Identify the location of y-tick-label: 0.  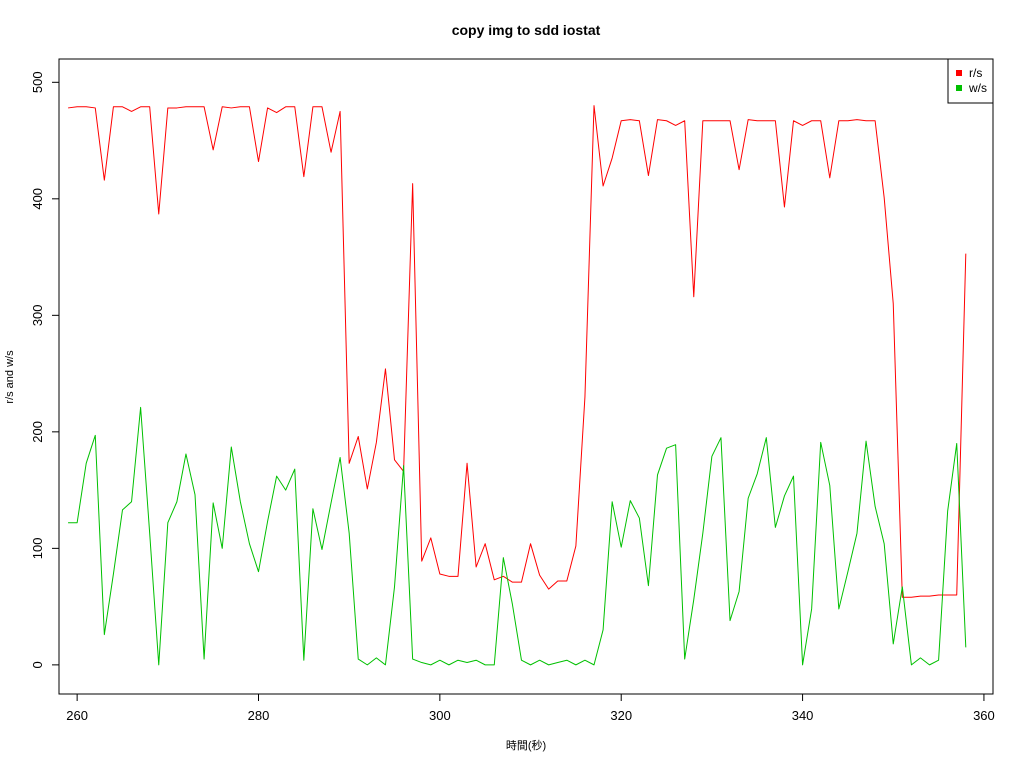
(37, 664).